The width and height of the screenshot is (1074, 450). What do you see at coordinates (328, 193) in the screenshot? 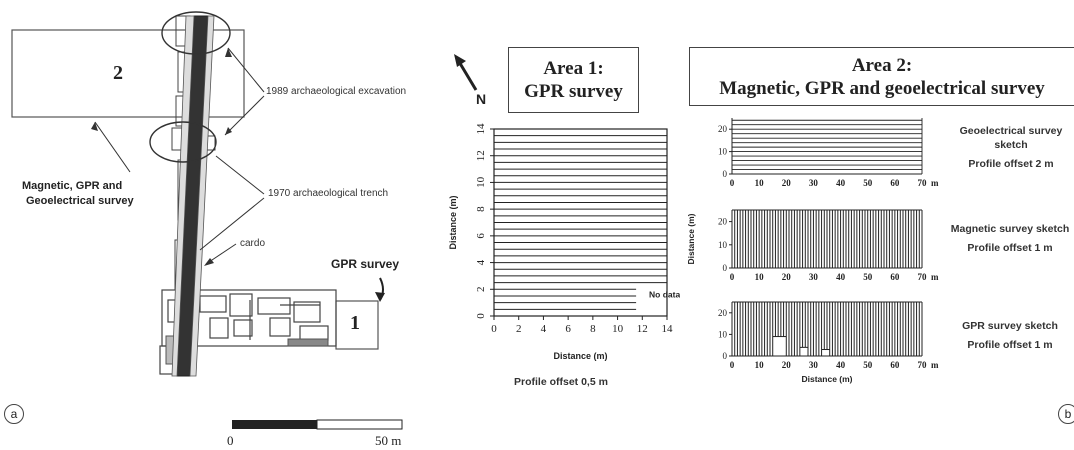
I see `label-1970-trench: 1970 archaeological trench` at bounding box center [328, 193].